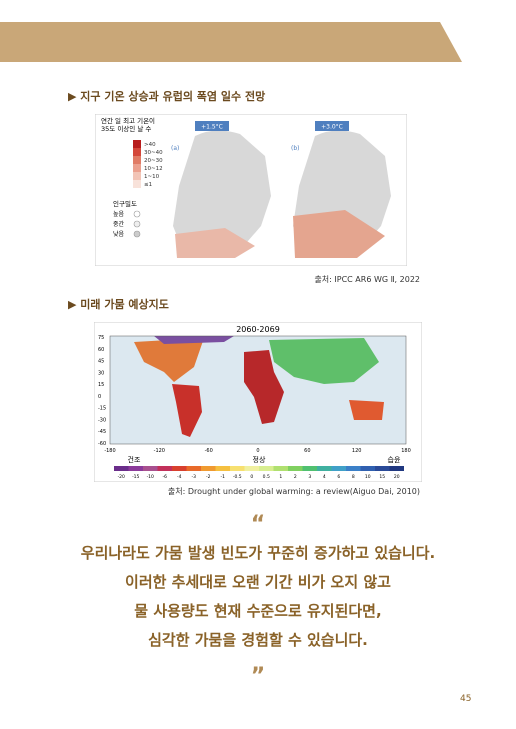 The image size is (516, 729). What do you see at coordinates (148, 185) in the screenshot?
I see `legend-label: ≤1` at bounding box center [148, 185].